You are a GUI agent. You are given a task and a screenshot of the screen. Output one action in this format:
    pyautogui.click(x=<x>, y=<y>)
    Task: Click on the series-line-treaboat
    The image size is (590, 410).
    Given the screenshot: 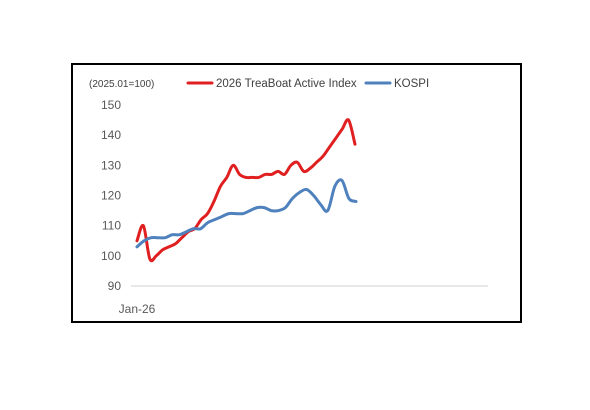 What is the action you would take?
    pyautogui.click(x=246, y=190)
    